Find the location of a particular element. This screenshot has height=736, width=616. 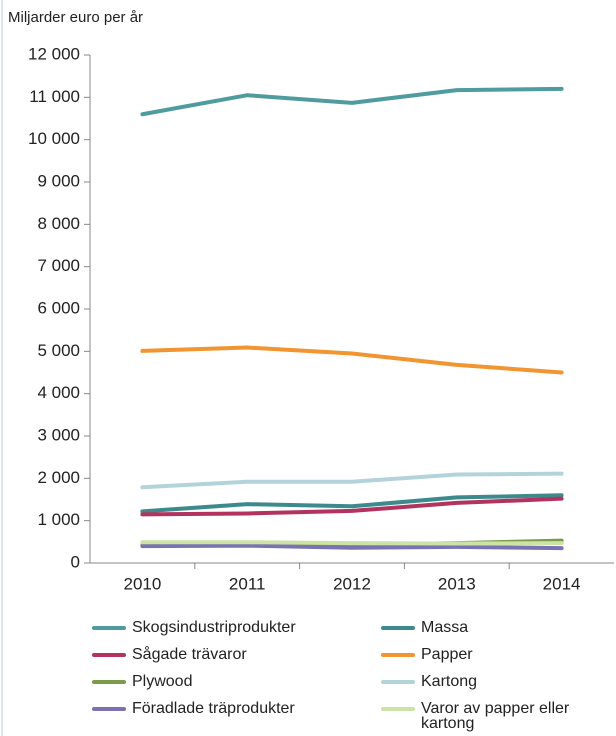

y-tick-label: 11 000 is located at coordinates (54, 96).